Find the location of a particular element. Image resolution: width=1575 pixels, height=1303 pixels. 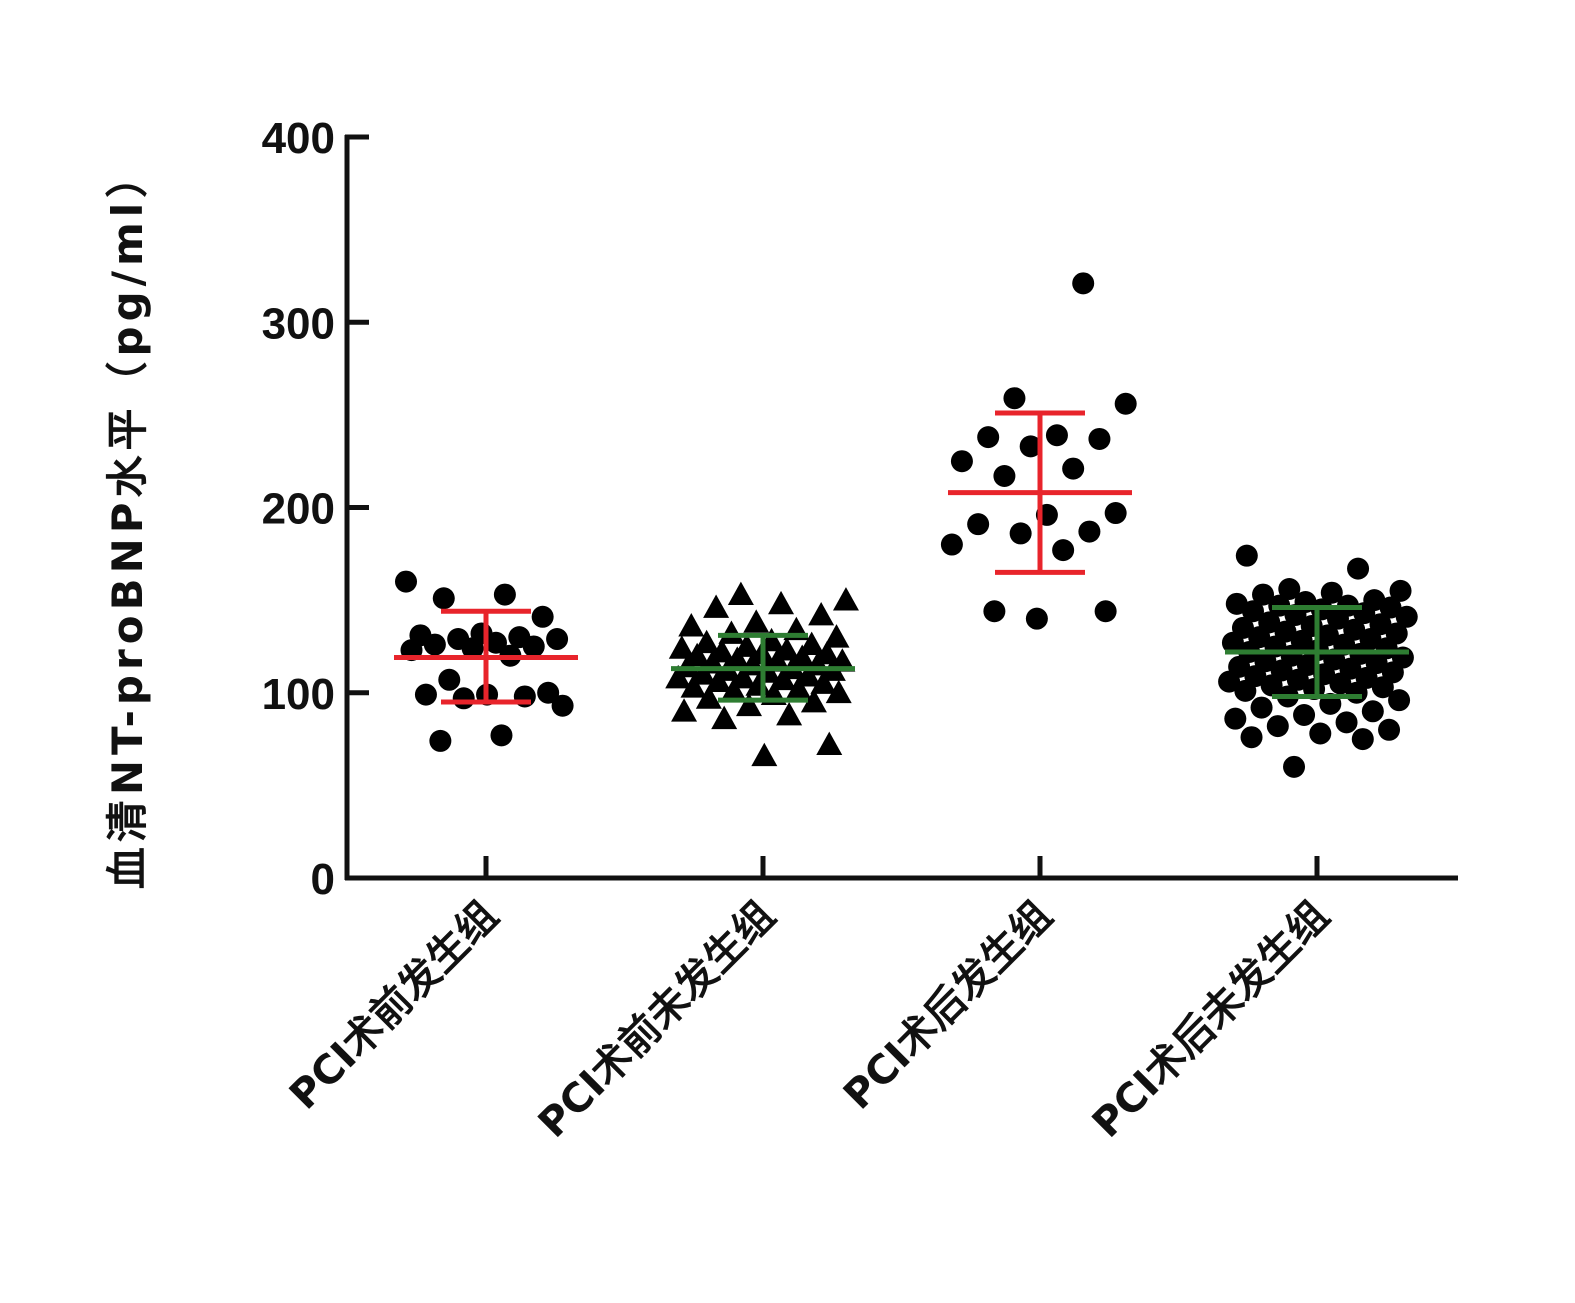

x-category-label: PCI术后发生组 is located at coordinates (948, 1006).